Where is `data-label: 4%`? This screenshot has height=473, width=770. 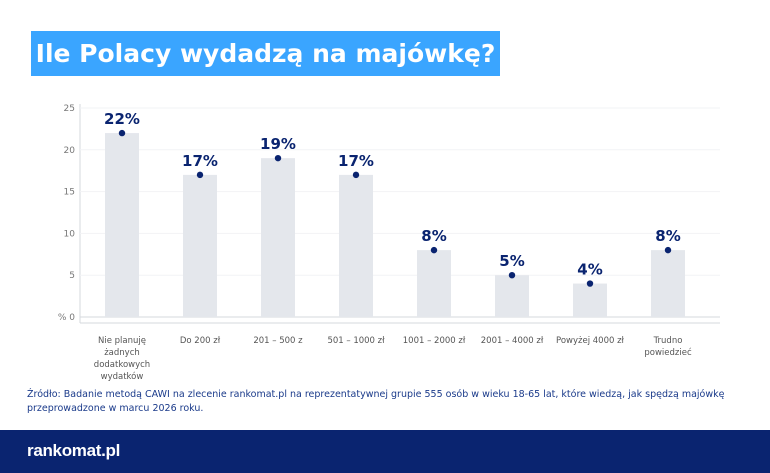 data-label: 4% is located at coordinates (589, 270).